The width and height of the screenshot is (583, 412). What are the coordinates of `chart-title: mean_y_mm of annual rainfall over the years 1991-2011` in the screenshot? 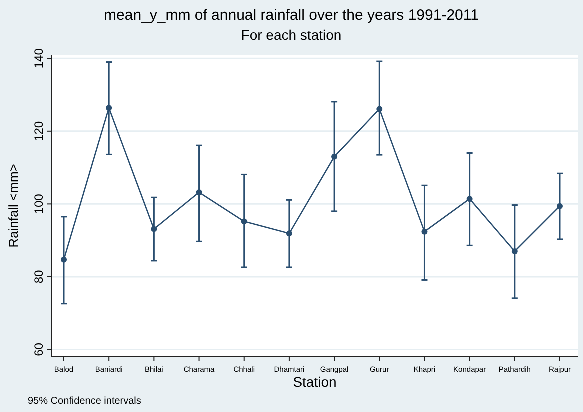 It's located at (291, 15).